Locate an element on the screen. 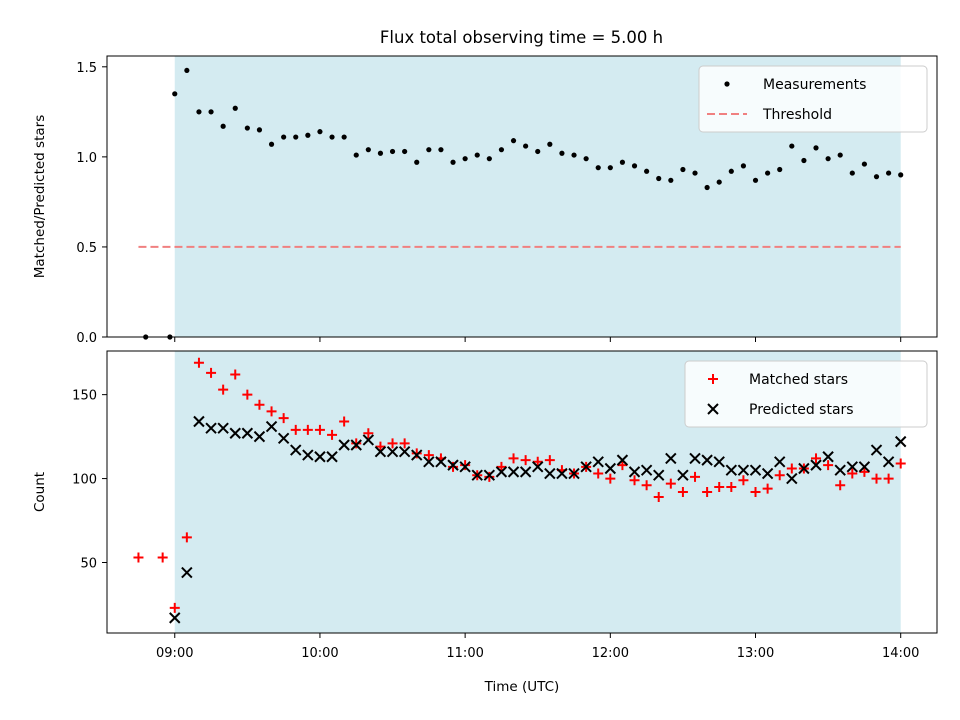  x-tick-label: 14:00 is located at coordinates (900, 653).